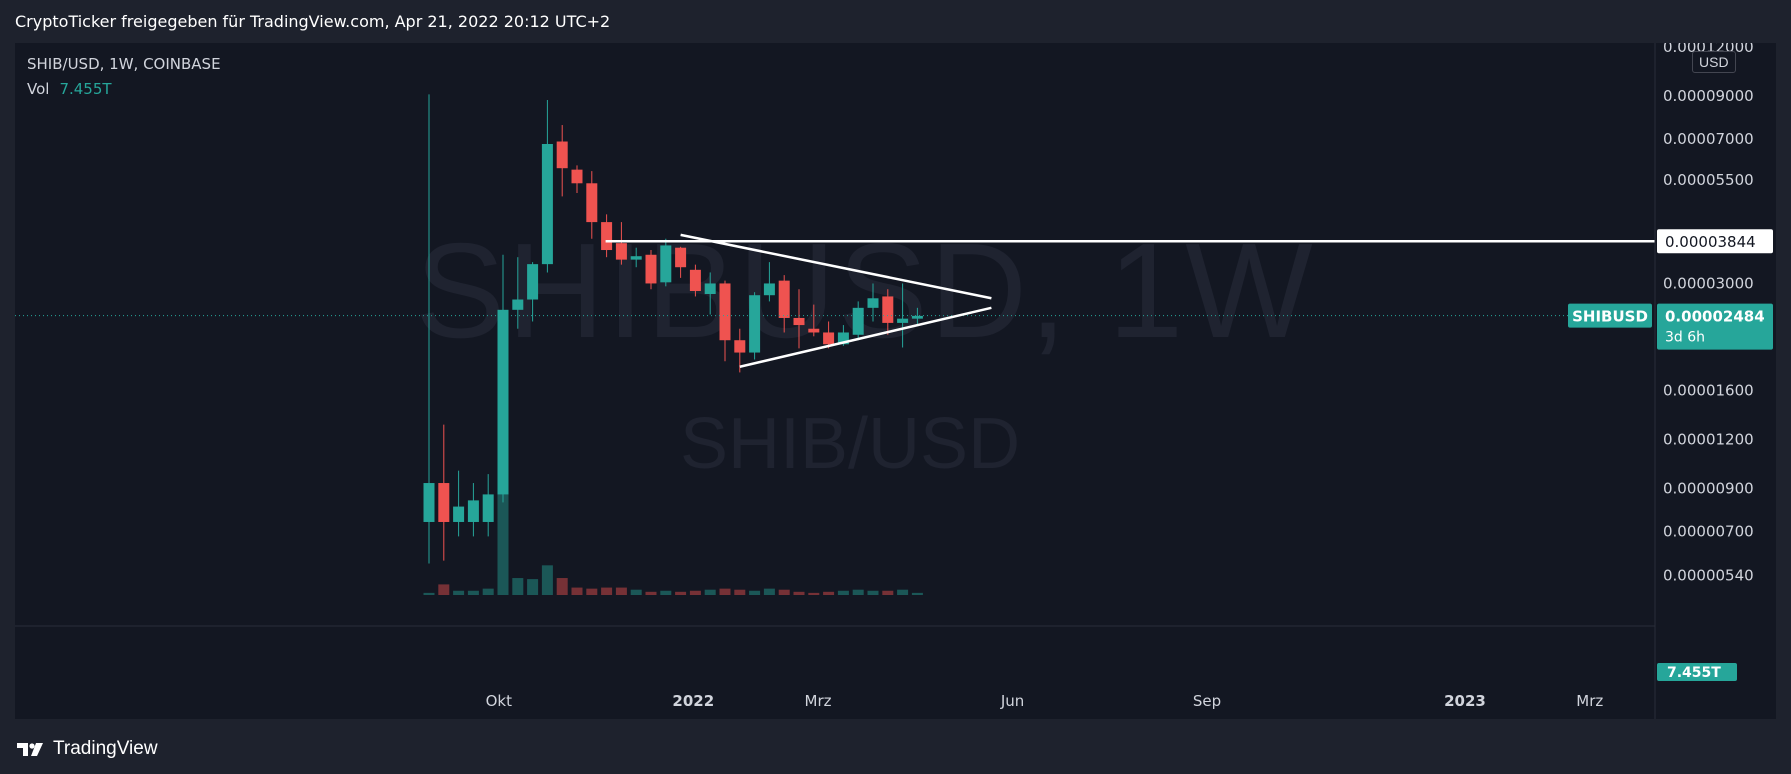 This screenshot has width=1791, height=774. Describe the element at coordinates (1685, 338) in the screenshot. I see `bar-countdown: 3d 6h` at that location.